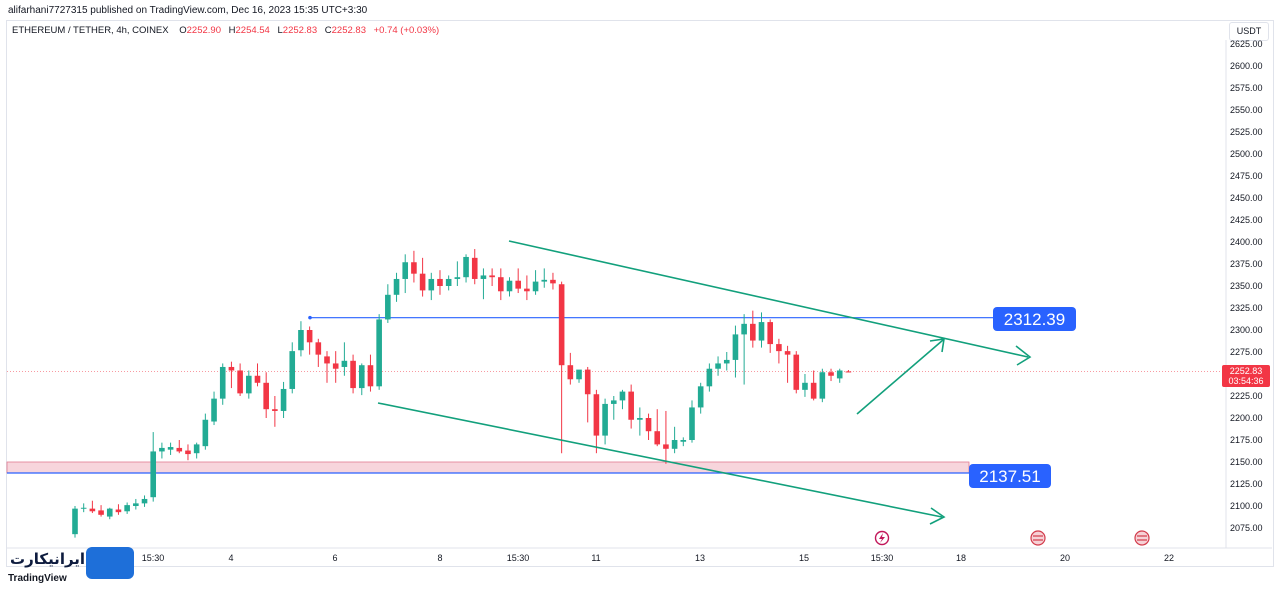 The height and width of the screenshot is (591, 1280). Describe the element at coordinates (1246, 264) in the screenshot. I see `y-tick-label: 2375.00` at that location.